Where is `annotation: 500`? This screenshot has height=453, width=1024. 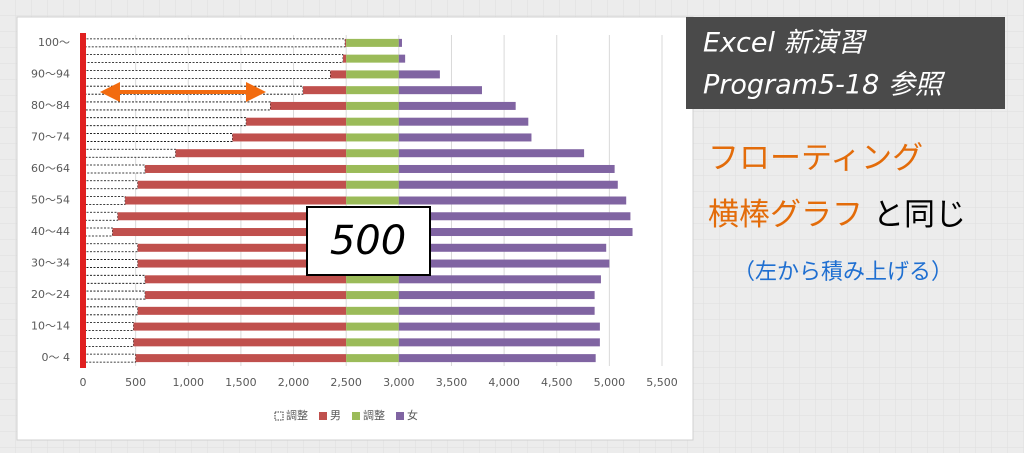
annotation: 500 is located at coordinates (368, 241).